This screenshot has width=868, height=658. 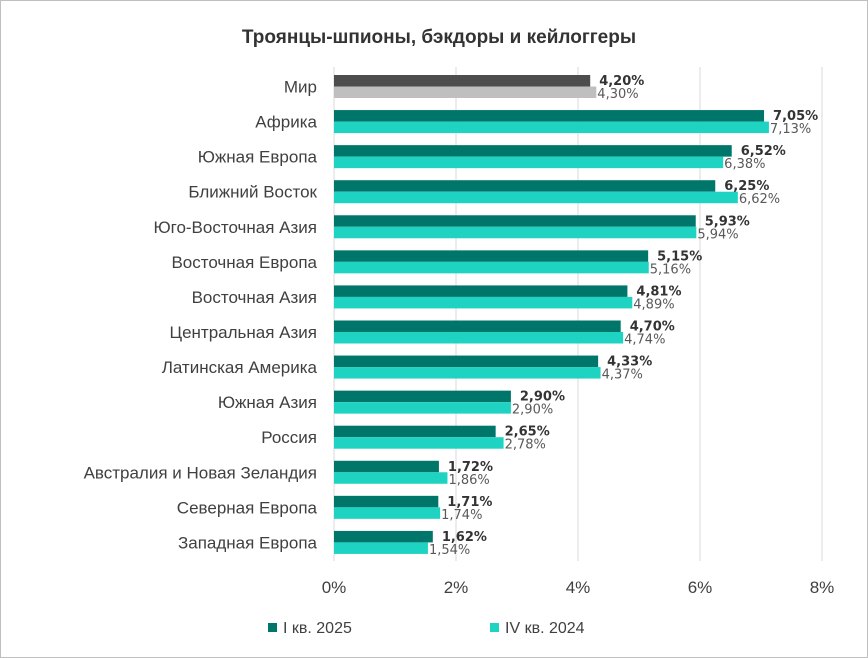 I want to click on category-label: Южная Европа, so click(x=258, y=157).